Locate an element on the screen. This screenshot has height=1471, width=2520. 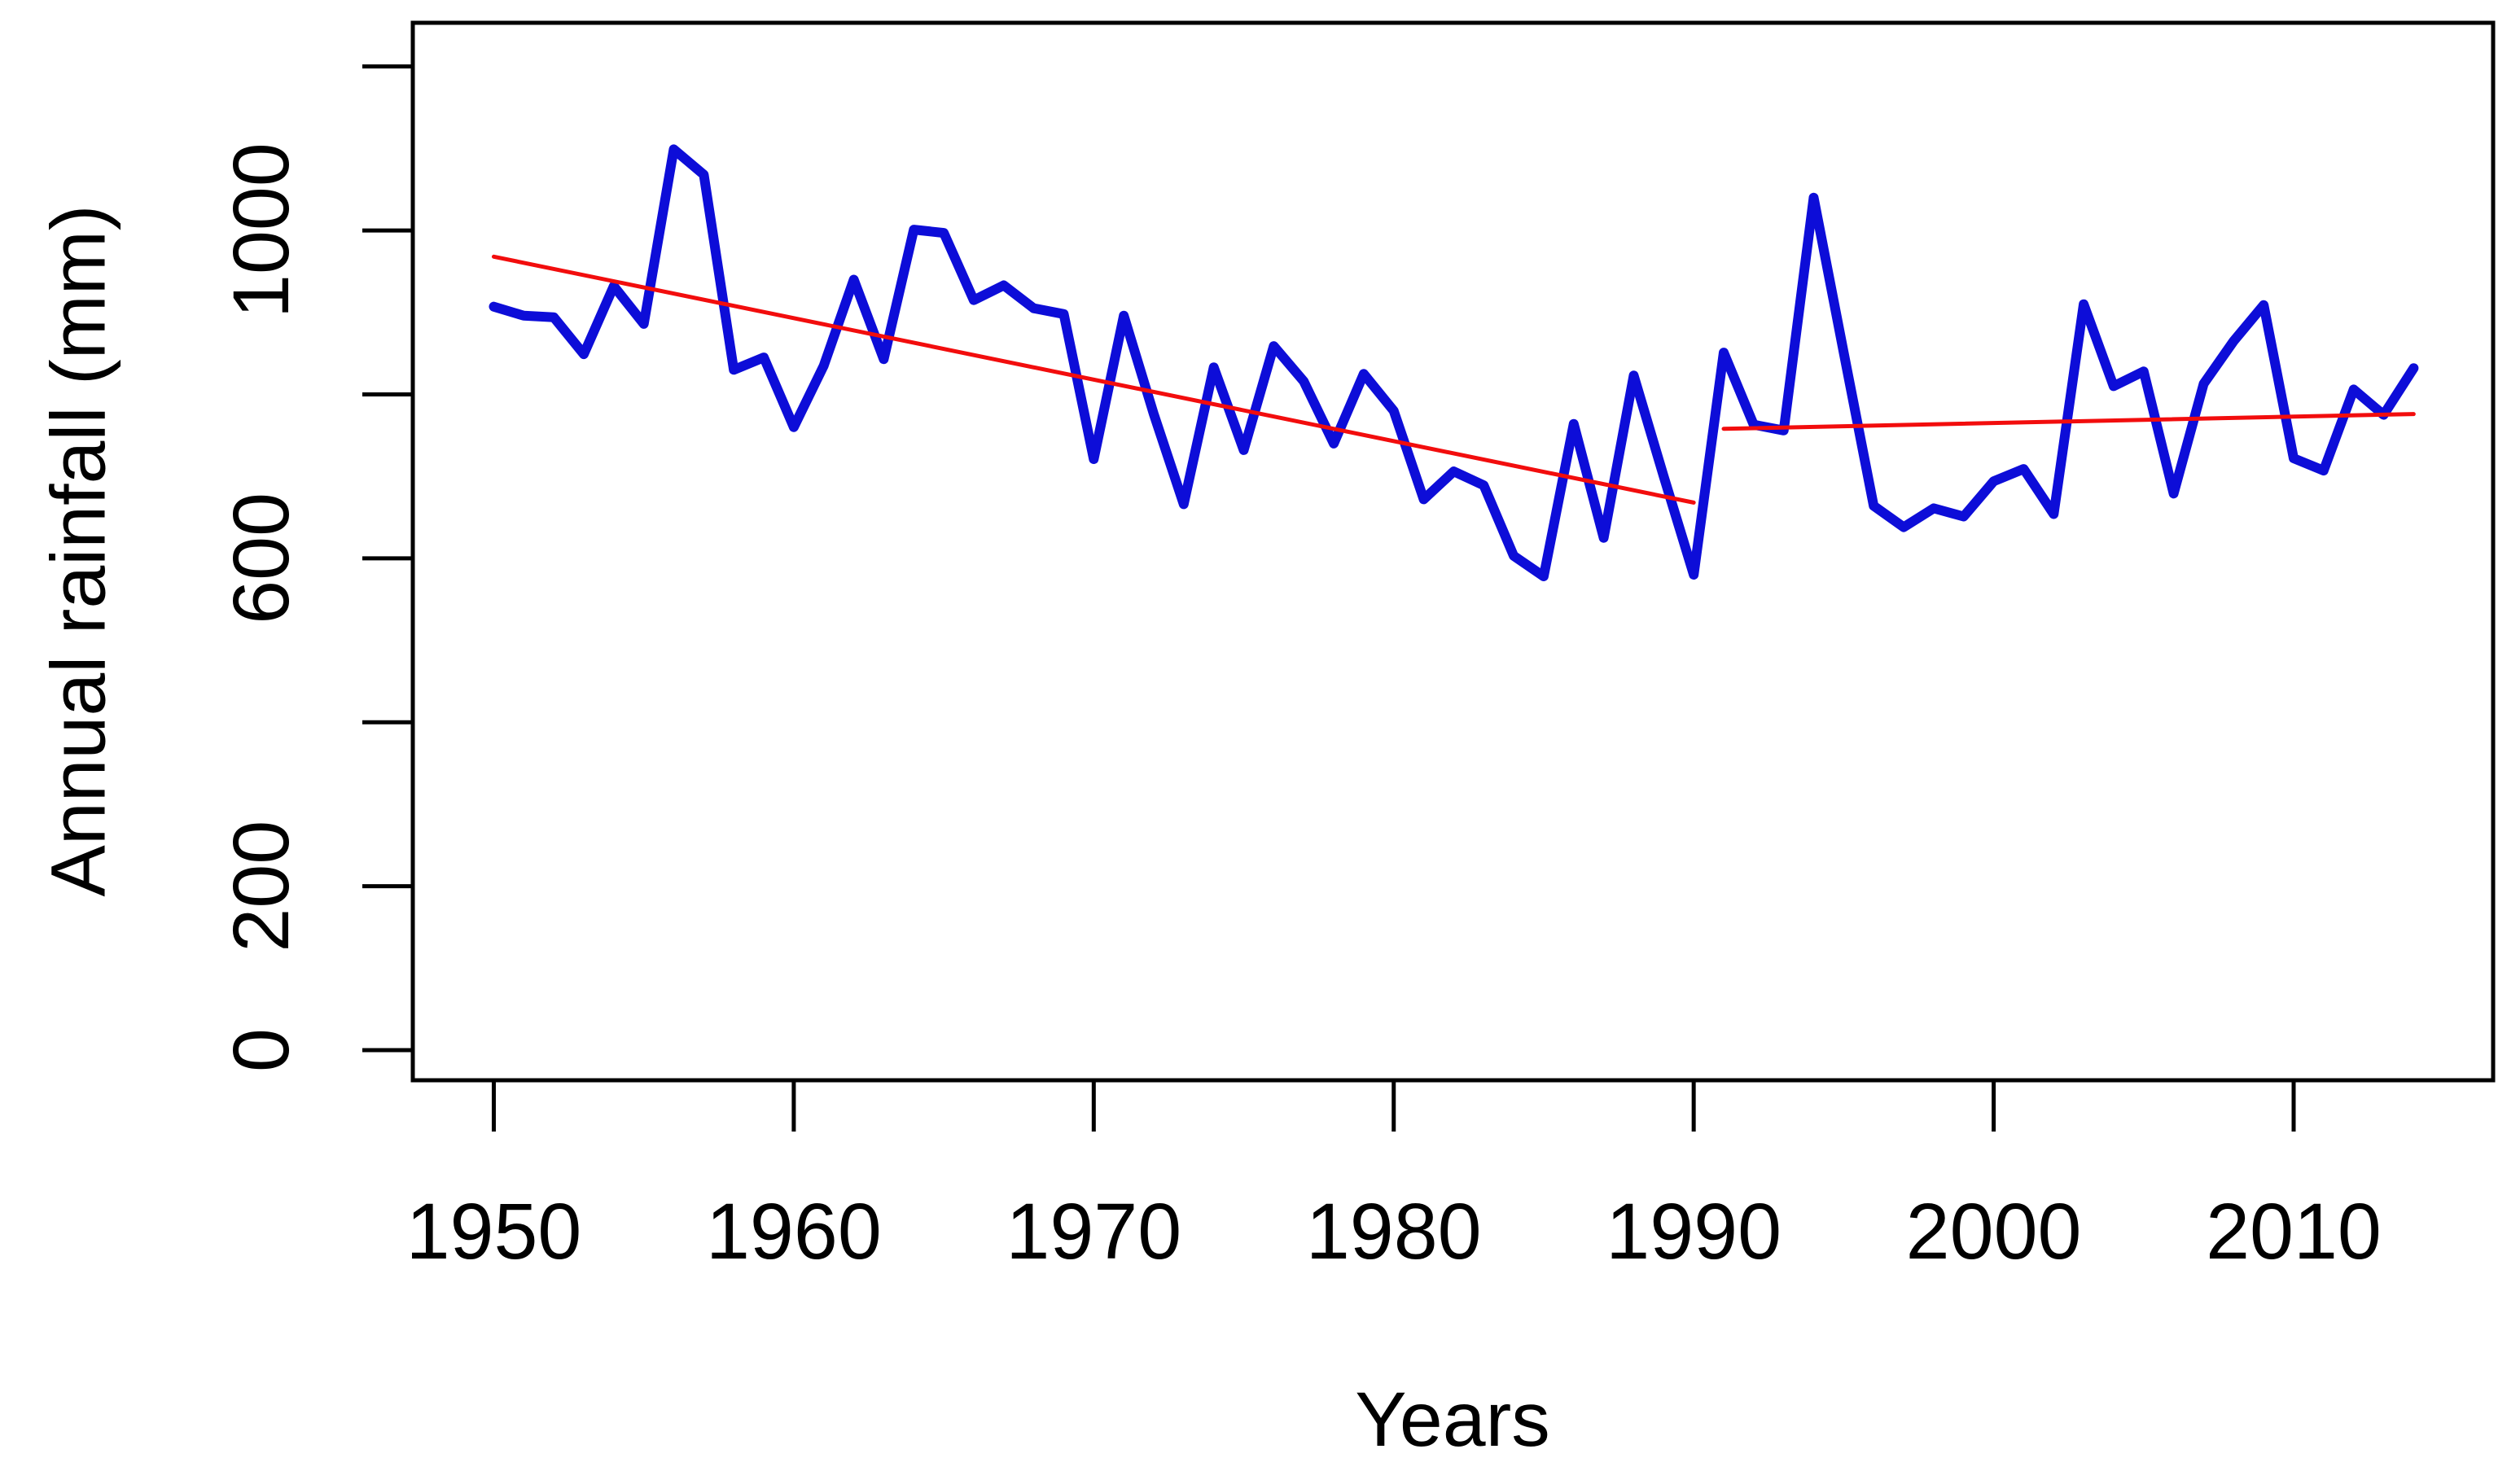
x-tick-label: 2010 is located at coordinates (2294, 1231).